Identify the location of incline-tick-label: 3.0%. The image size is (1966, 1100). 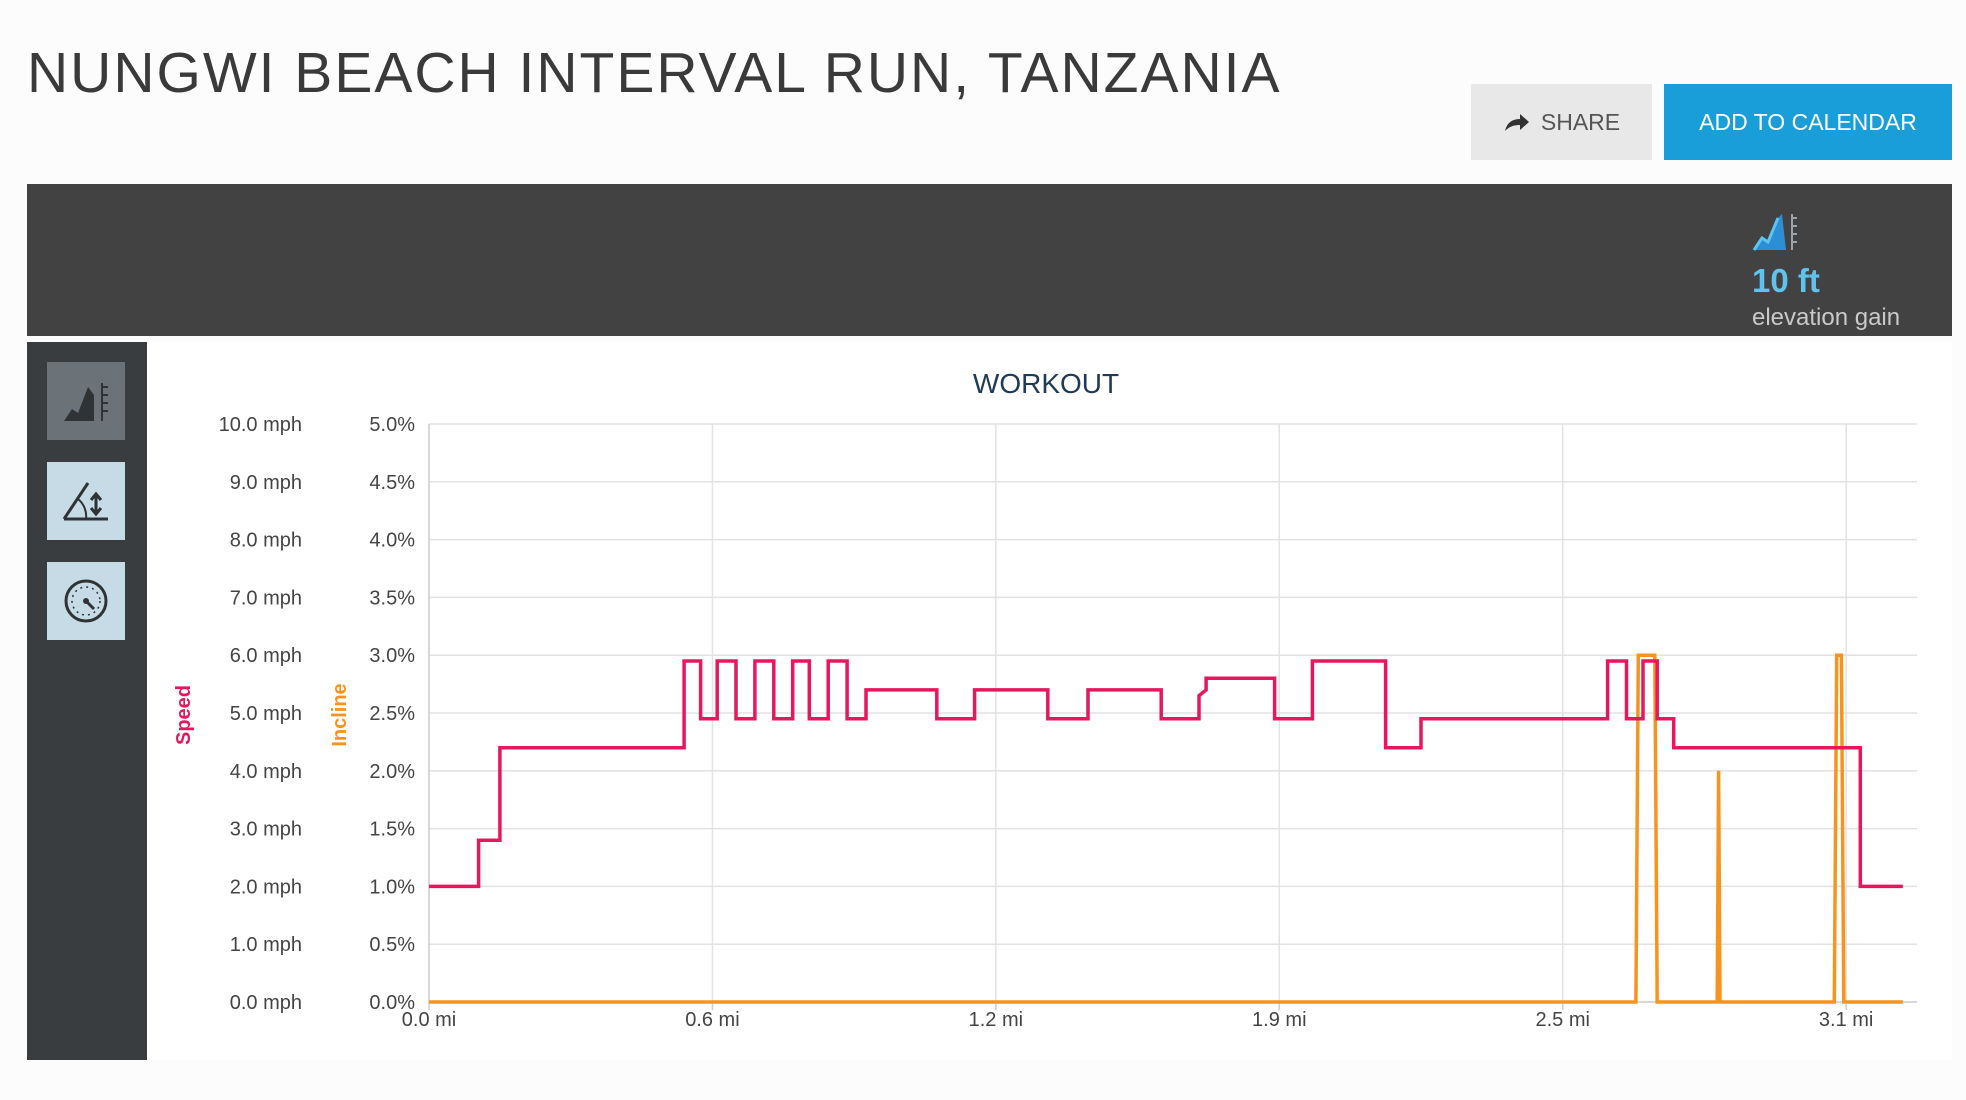
(392, 656).